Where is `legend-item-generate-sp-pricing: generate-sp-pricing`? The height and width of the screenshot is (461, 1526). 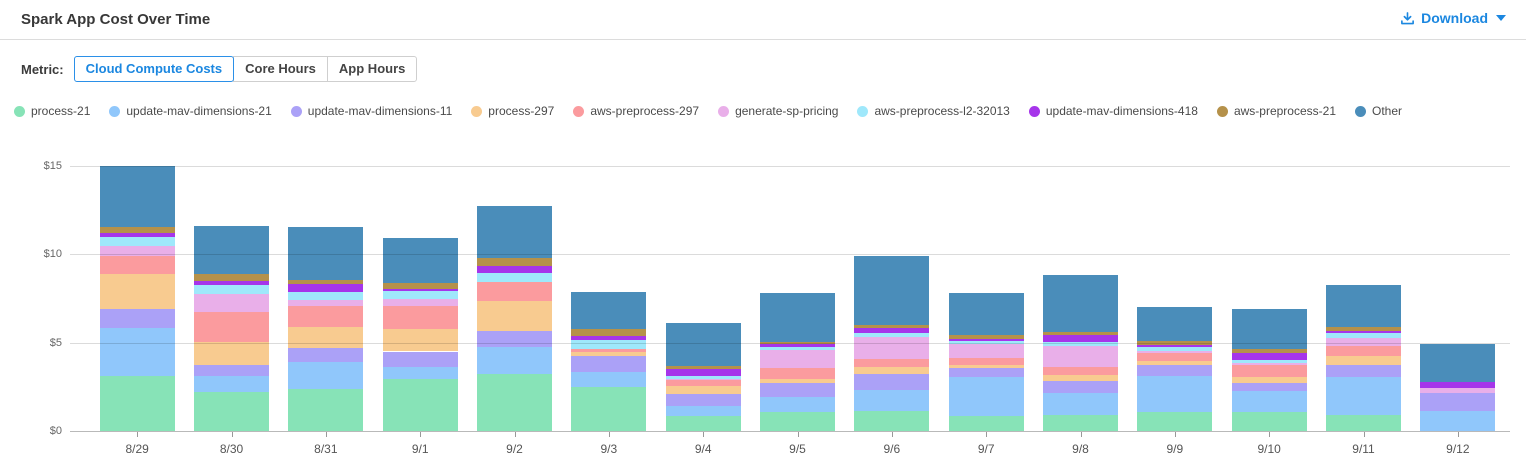
legend-item-generate-sp-pricing: generate-sp-pricing is located at coordinates (778, 111).